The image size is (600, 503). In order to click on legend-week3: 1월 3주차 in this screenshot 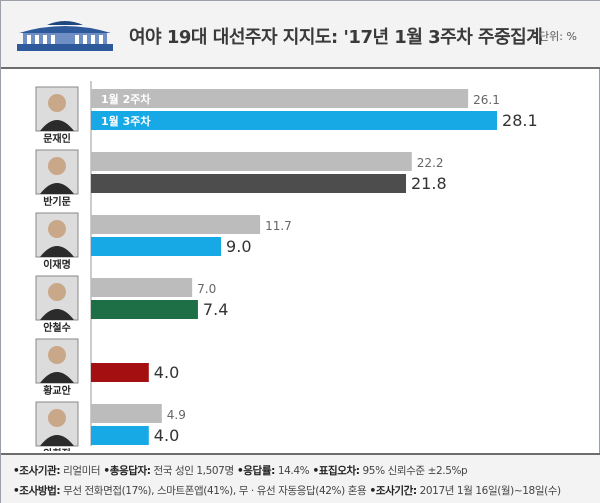, I will do `click(126, 121)`.